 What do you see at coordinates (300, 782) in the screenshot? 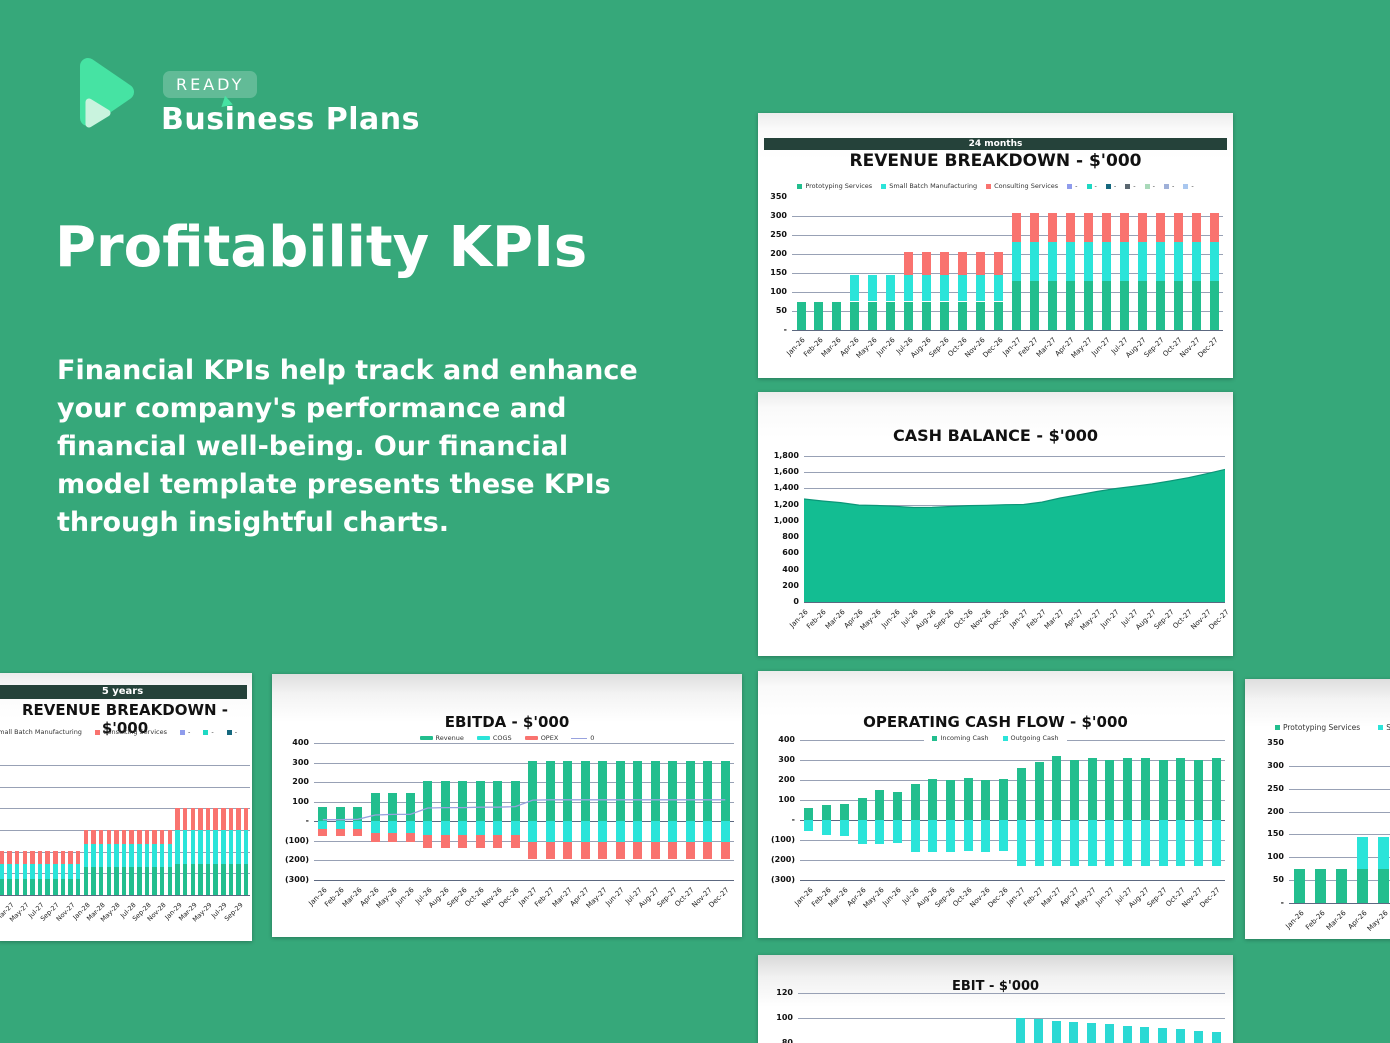
I see `y-axis-label: 200` at bounding box center [300, 782].